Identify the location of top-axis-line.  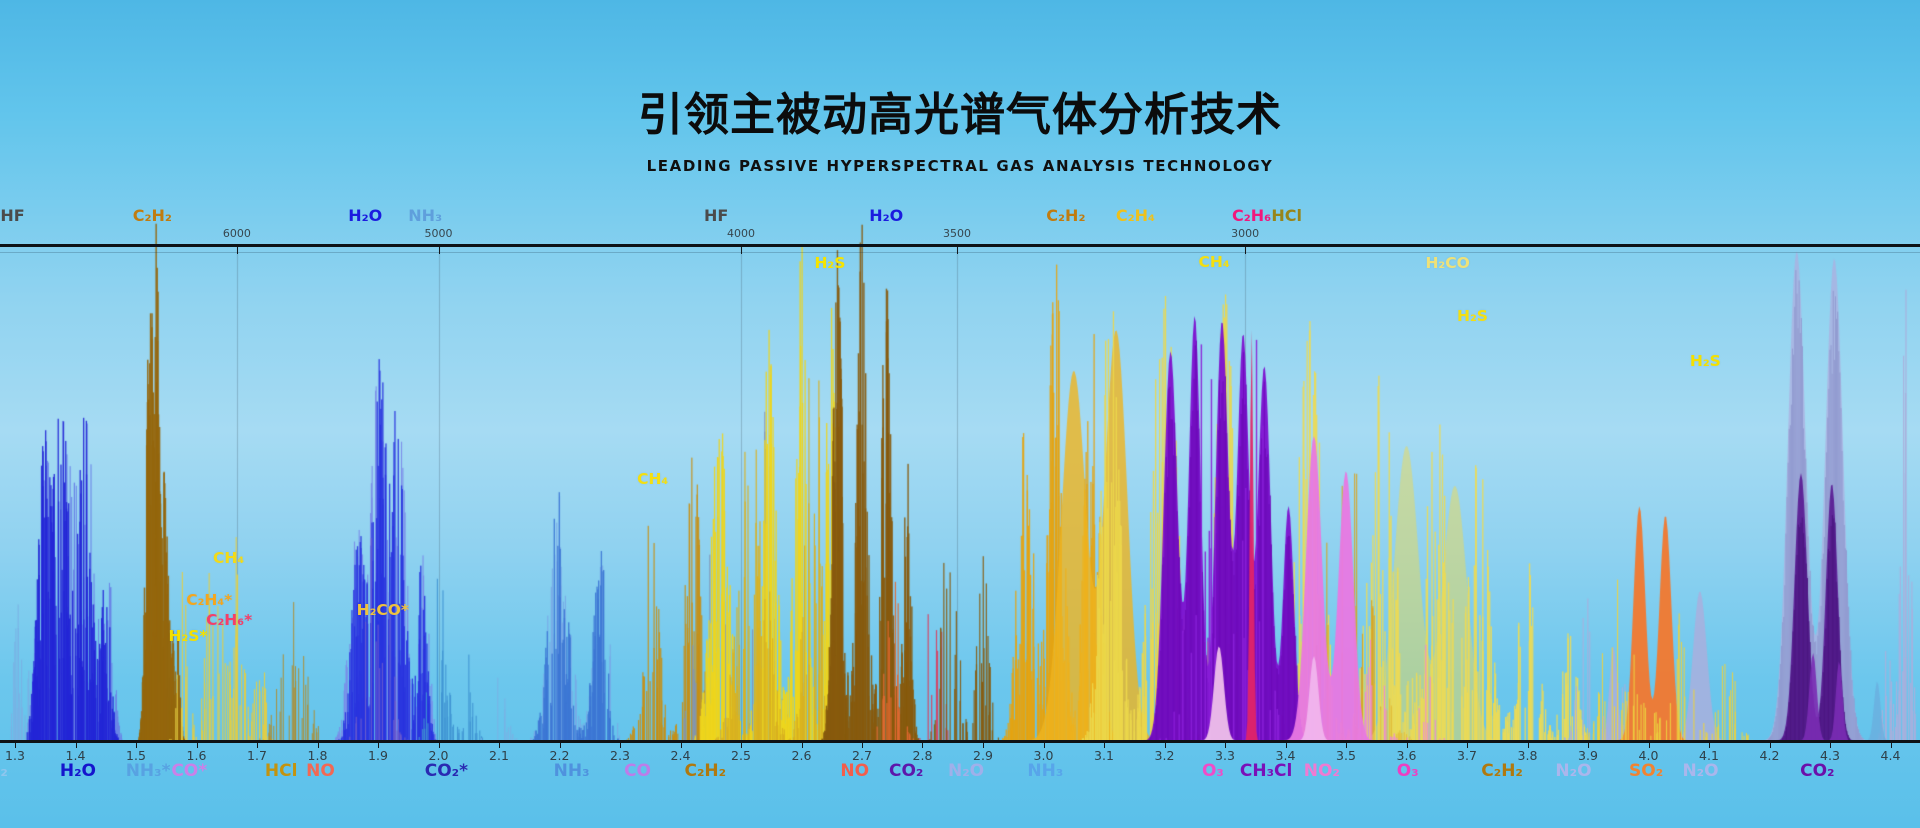
(960, 245).